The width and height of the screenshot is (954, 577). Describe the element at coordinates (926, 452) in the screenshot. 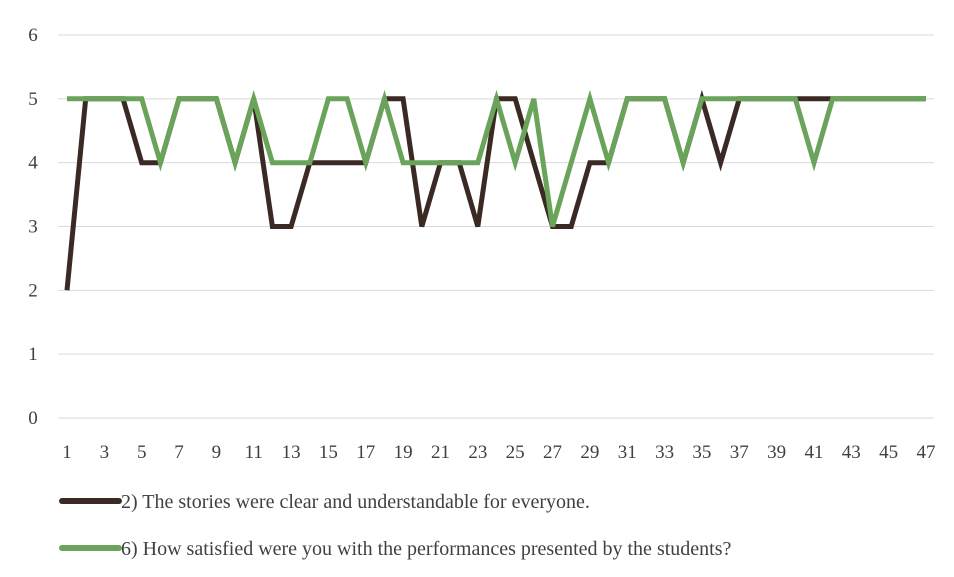

I see `x-tick-label: 47` at that location.